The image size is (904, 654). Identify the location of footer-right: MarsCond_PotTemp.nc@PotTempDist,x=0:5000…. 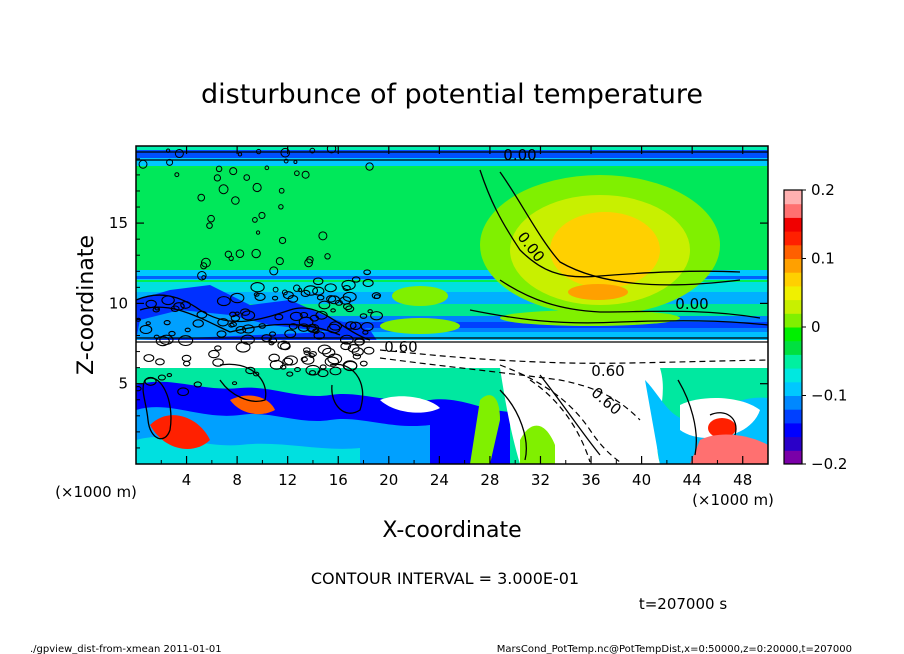
(674, 649).